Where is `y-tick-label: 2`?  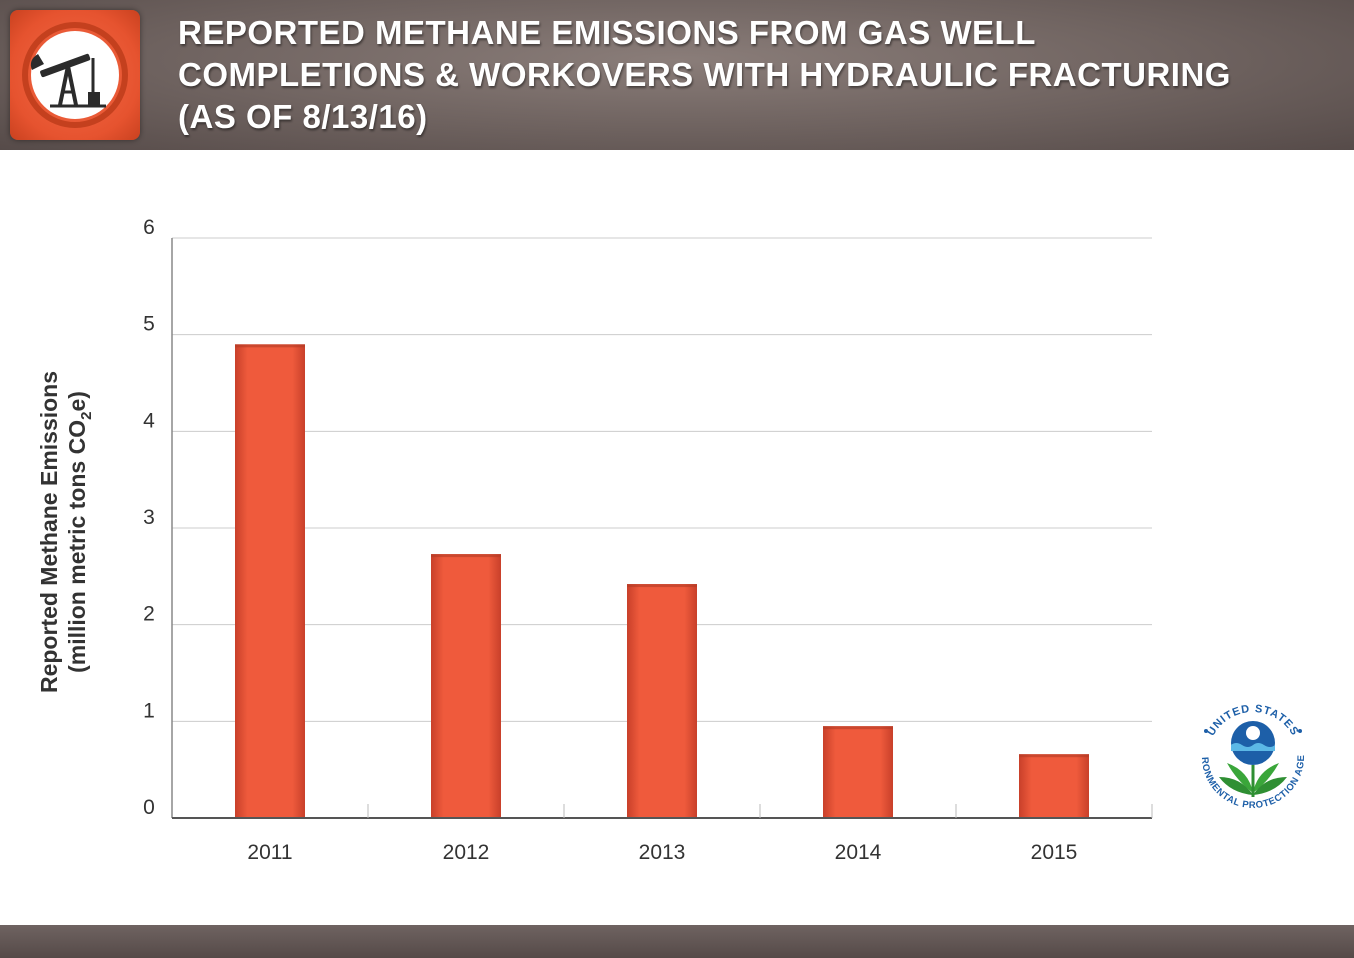 y-tick-label: 2 is located at coordinates (149, 614).